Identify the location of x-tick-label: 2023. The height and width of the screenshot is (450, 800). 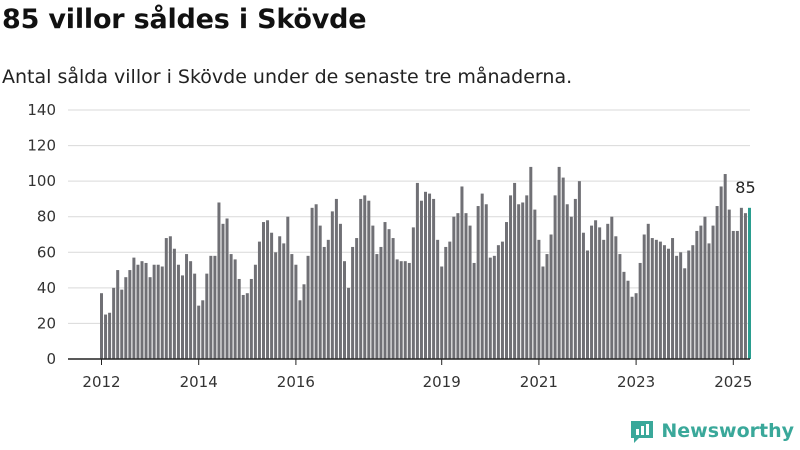
(636, 382).